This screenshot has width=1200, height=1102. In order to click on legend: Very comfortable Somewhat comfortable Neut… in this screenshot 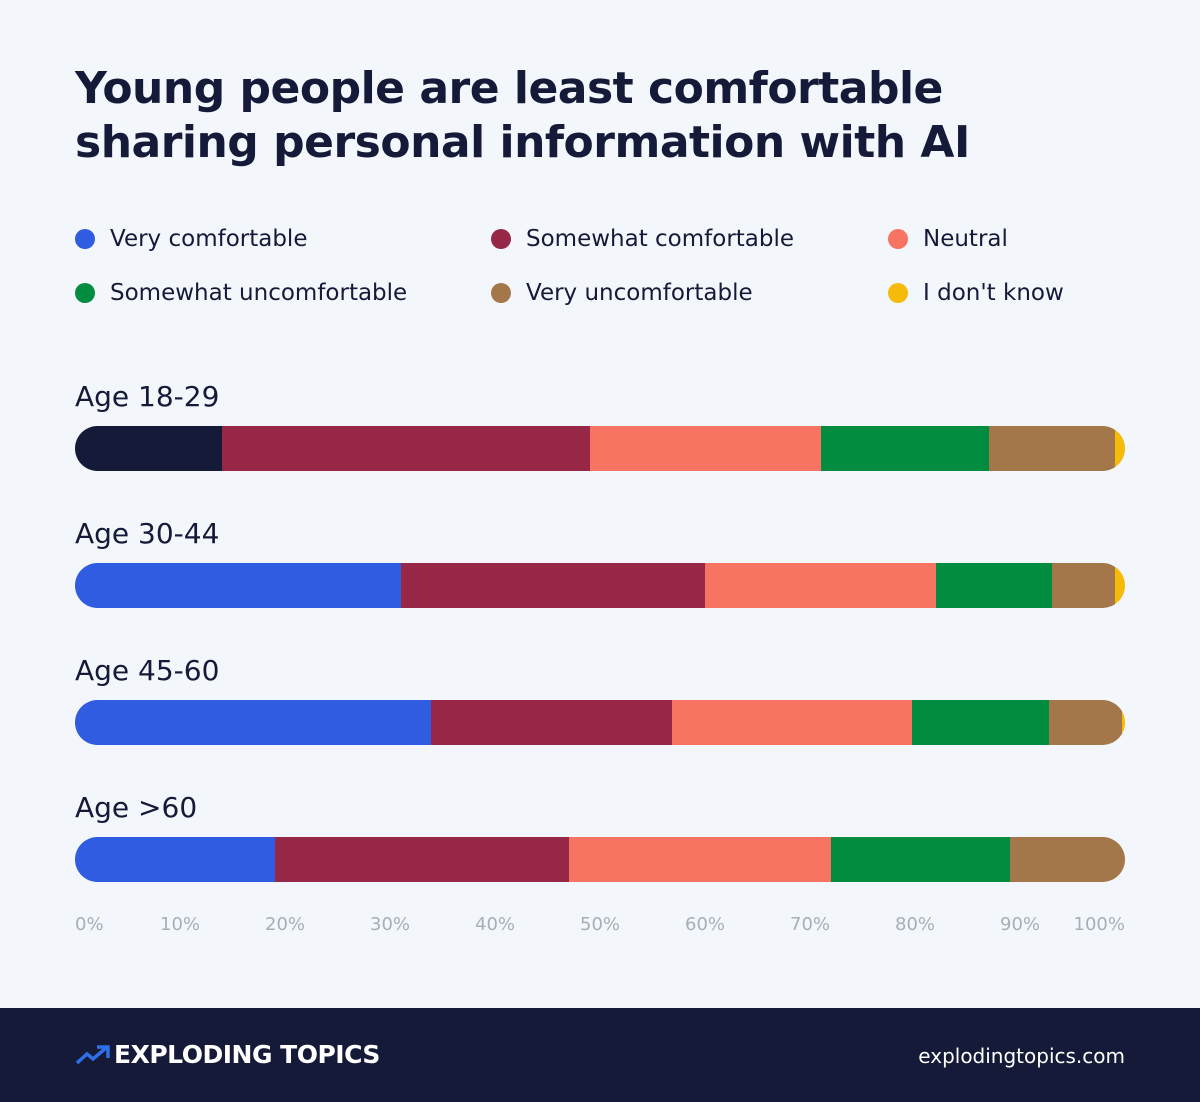, I will do `click(600, 266)`.